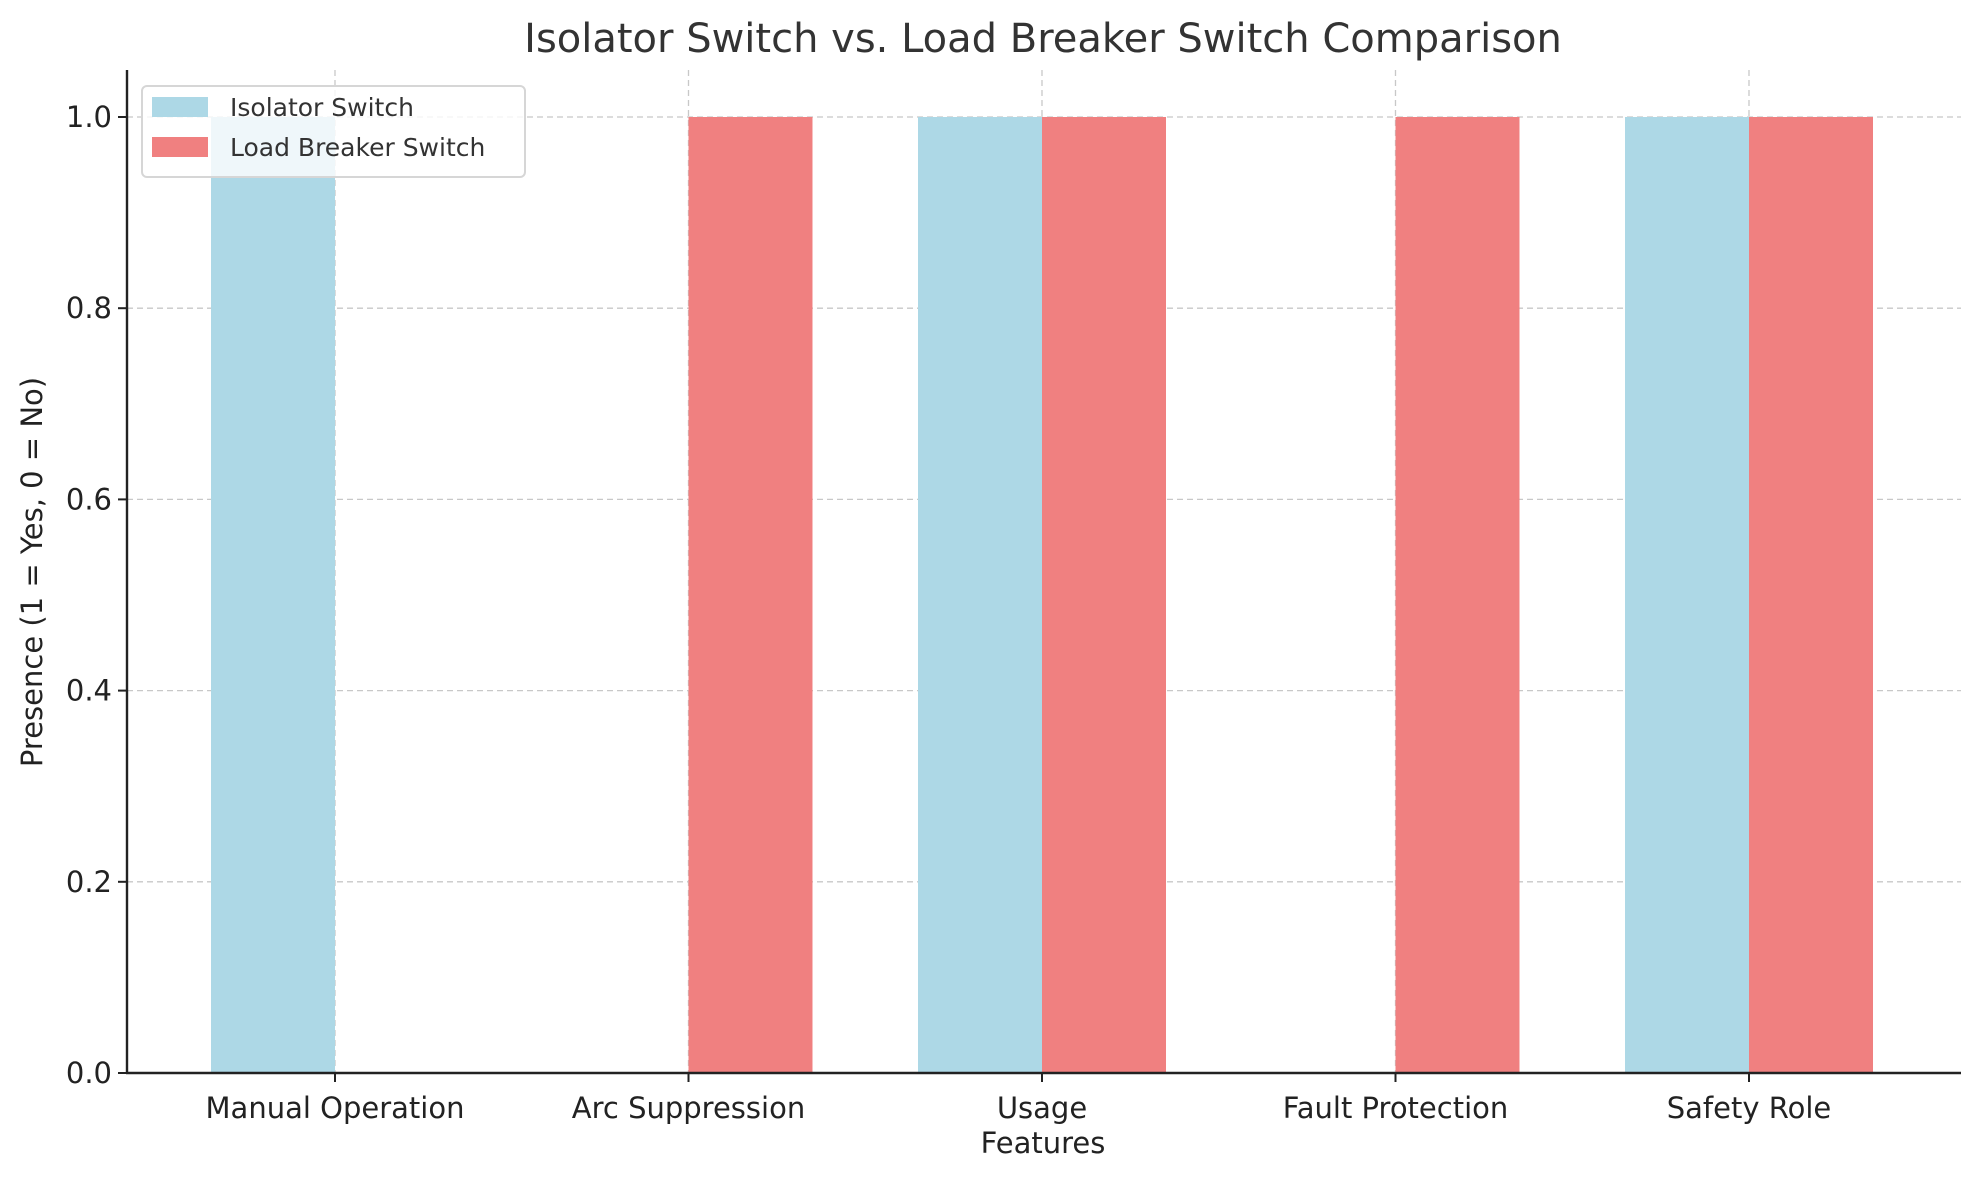 Image resolution: width=1979 pixels, height=1180 pixels. Describe the element at coordinates (89, 117) in the screenshot. I see `y-tick-label: 1.0` at that location.